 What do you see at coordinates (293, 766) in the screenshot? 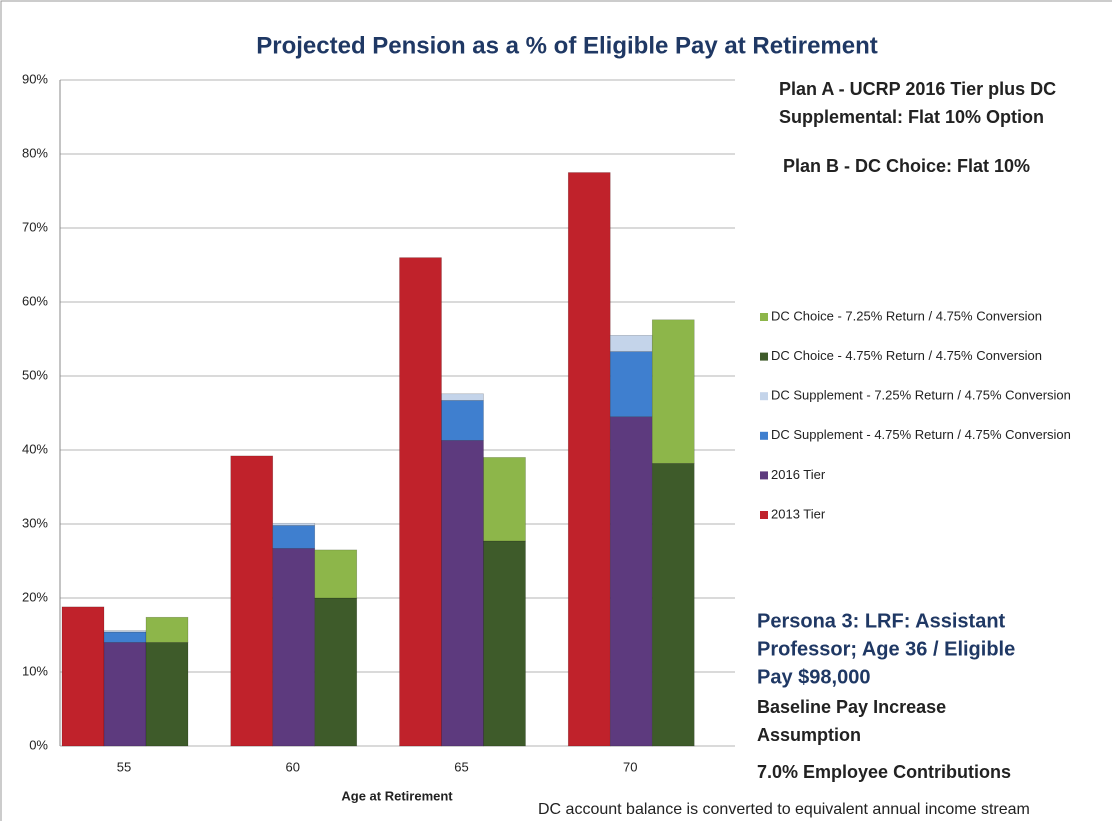
I see `x-tick-label: 60` at bounding box center [293, 766].